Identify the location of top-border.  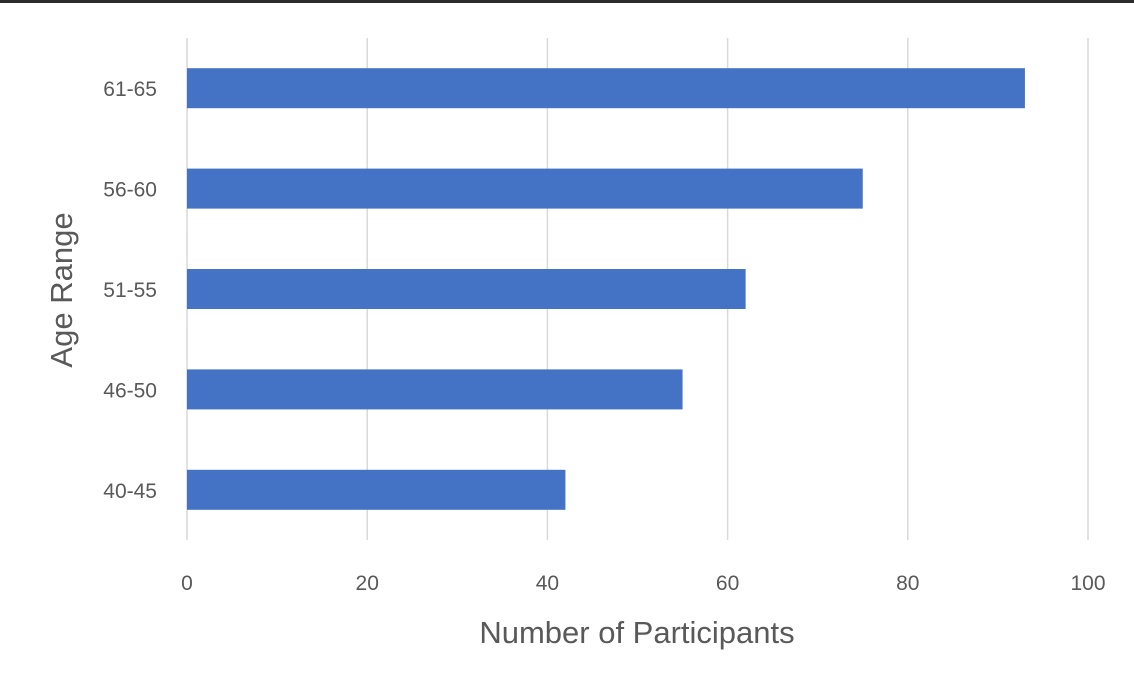
(567, 1).